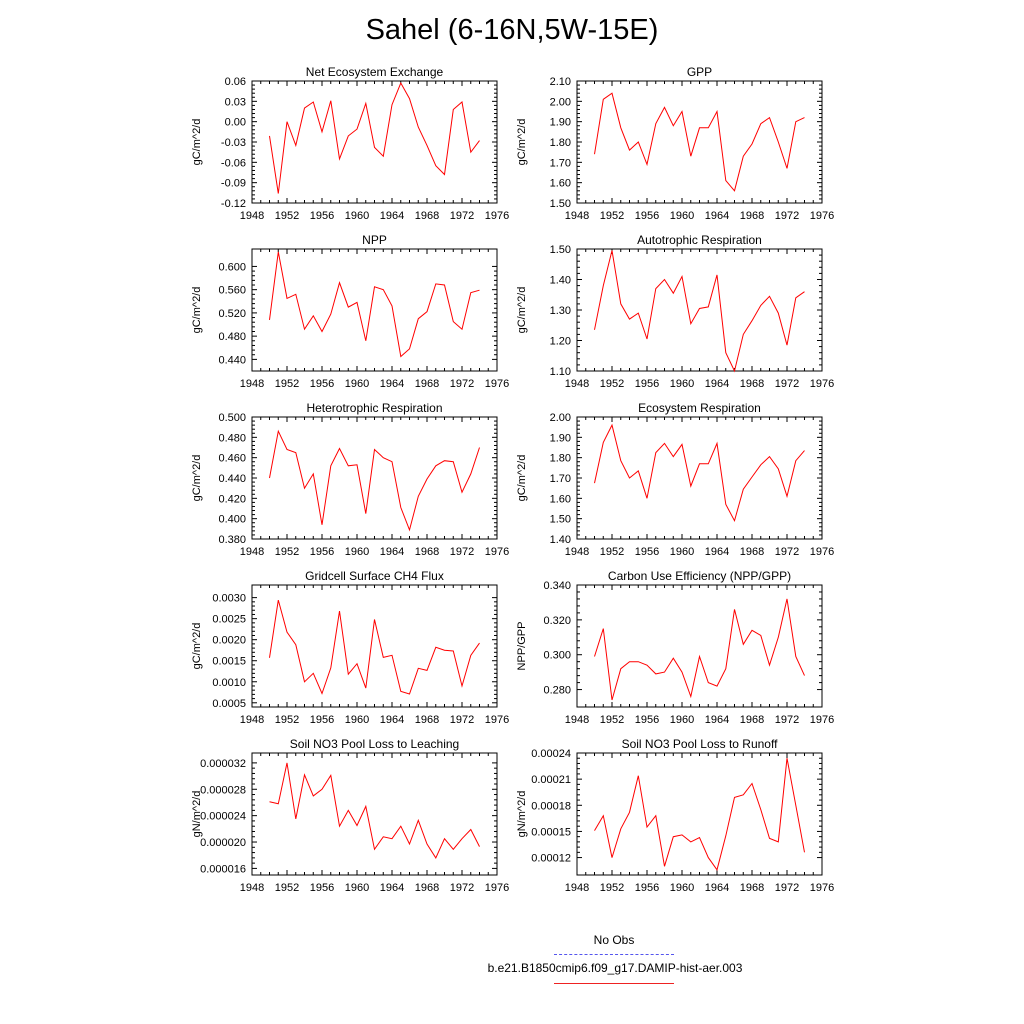 The height and width of the screenshot is (1024, 1024). I want to click on y-tick-label: 0.0020, so click(229, 641).